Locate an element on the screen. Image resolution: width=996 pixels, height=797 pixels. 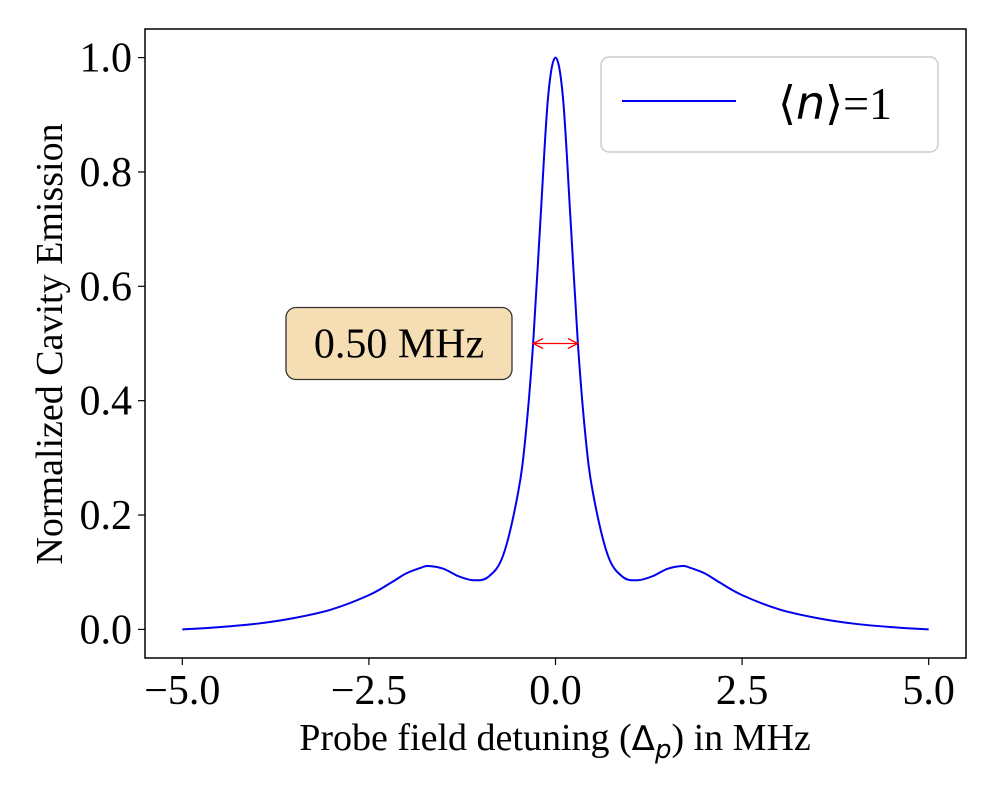
y-tick-label: 0.6 is located at coordinates (106, 287).